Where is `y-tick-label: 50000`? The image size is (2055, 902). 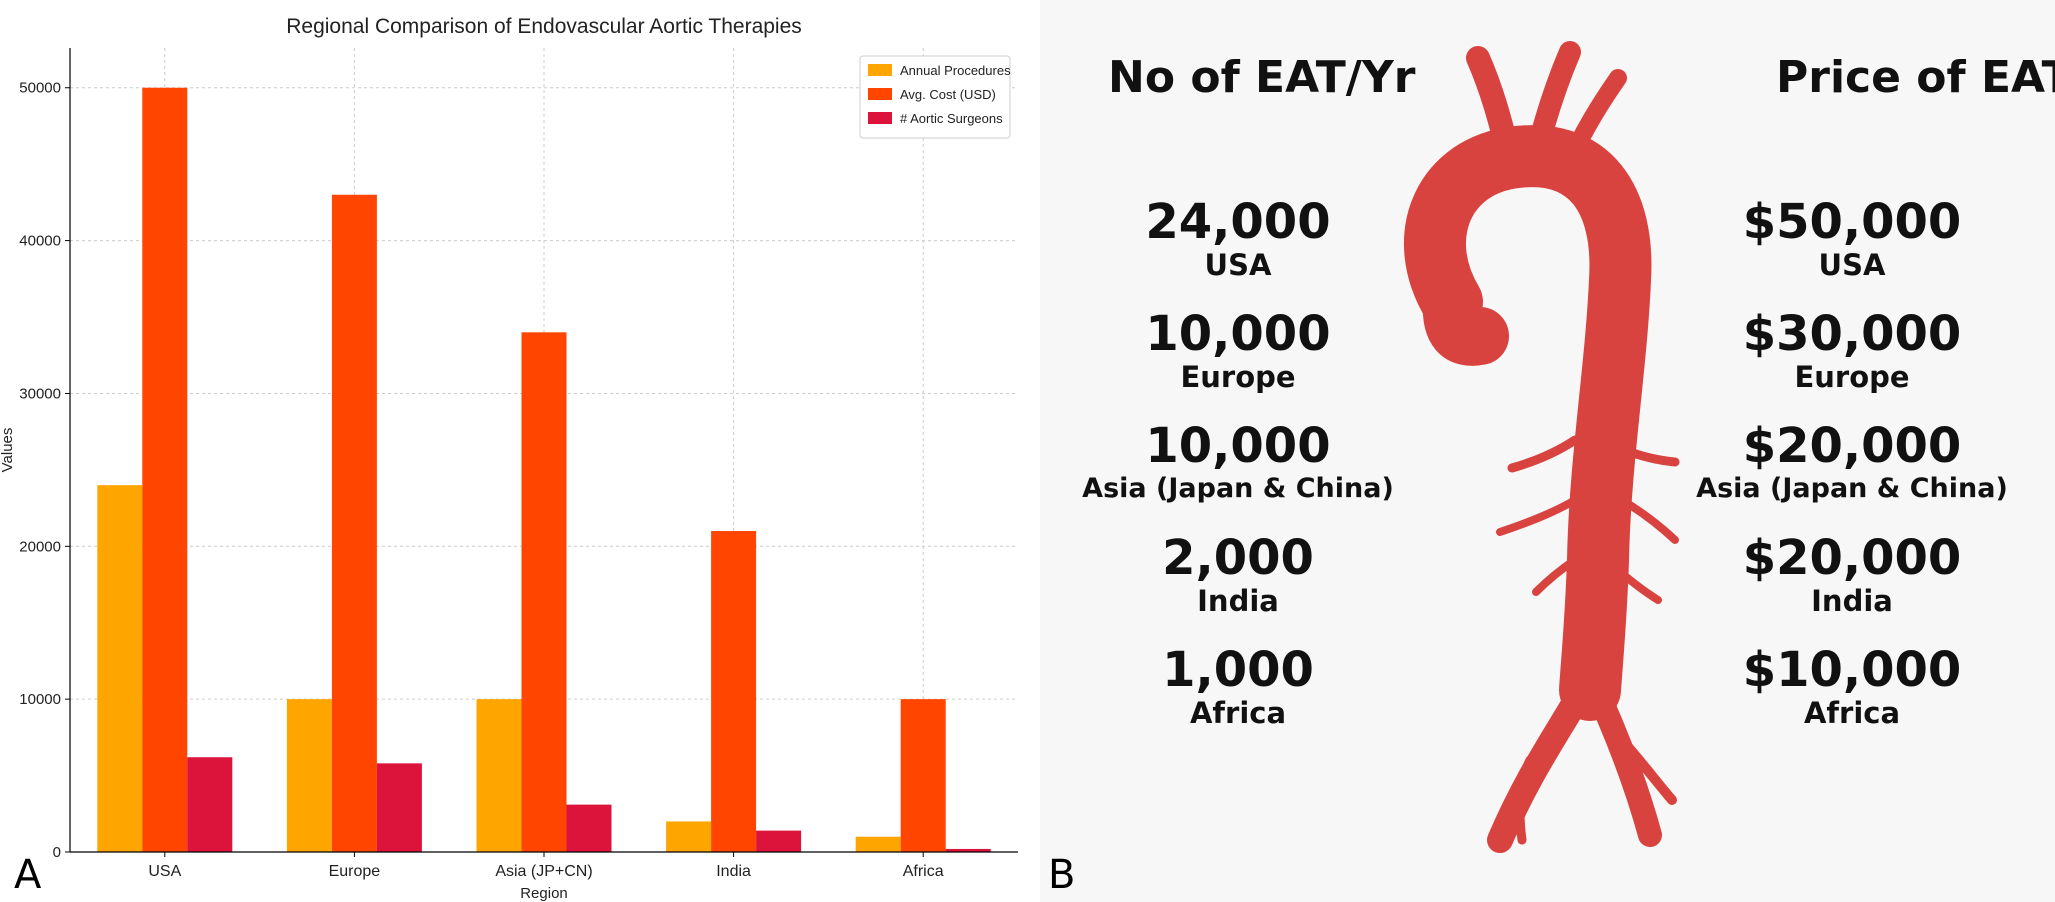
y-tick-label: 50000 is located at coordinates (40, 88).